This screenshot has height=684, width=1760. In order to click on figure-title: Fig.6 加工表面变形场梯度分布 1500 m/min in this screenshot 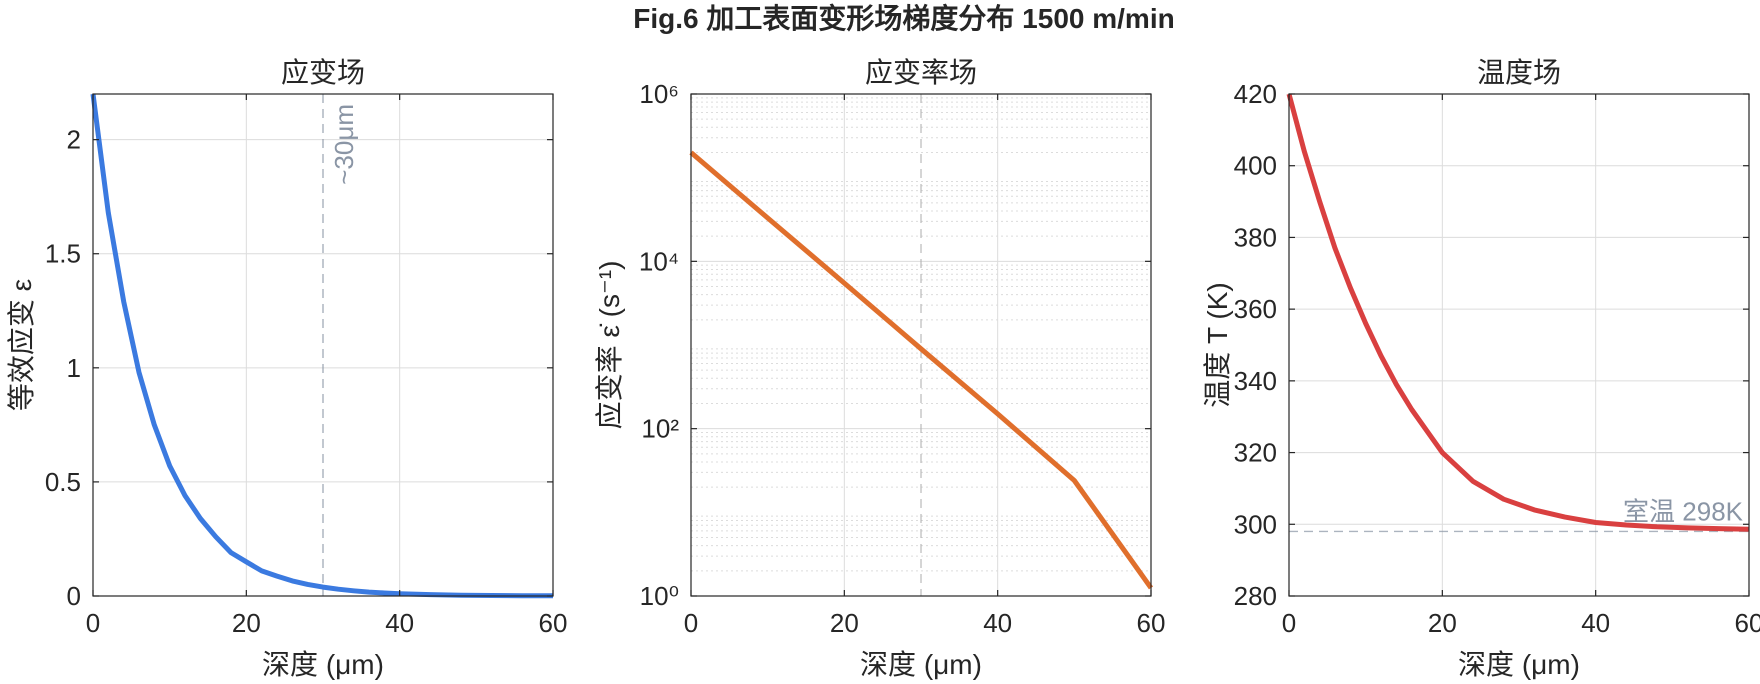, I will do `click(903, 18)`.